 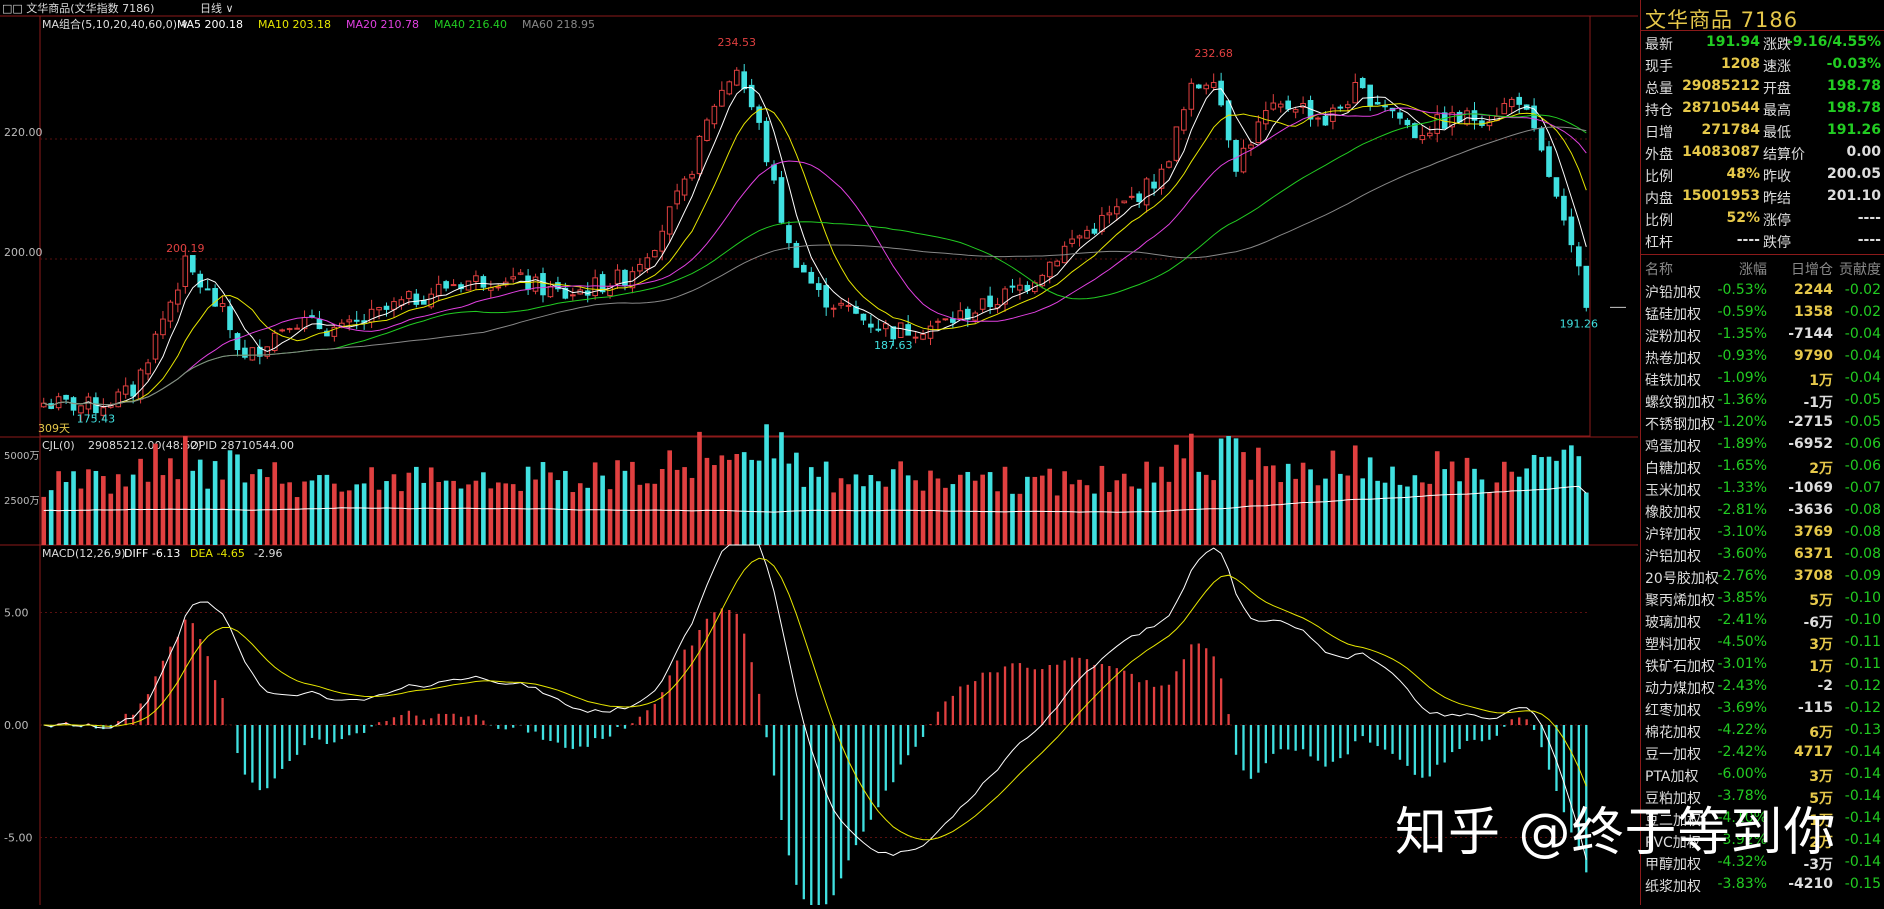 I want to click on item-change: -1.20%, so click(x=1742, y=422).